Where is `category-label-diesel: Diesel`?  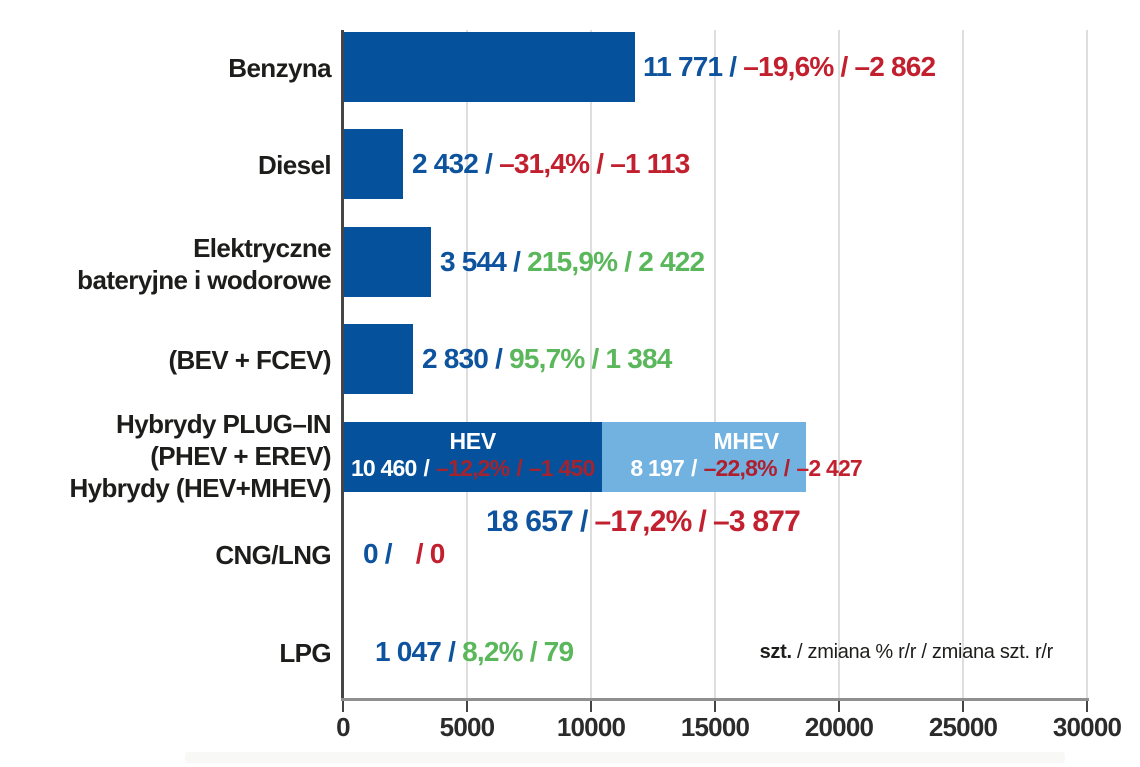 category-label-diesel: Diesel is located at coordinates (294, 165).